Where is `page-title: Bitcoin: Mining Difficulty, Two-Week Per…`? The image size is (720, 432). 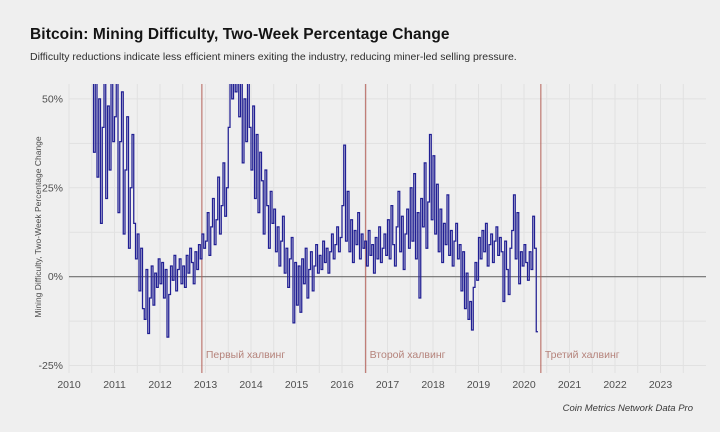 page-title: Bitcoin: Mining Difficulty, Two-Week Per… is located at coordinates (240, 34).